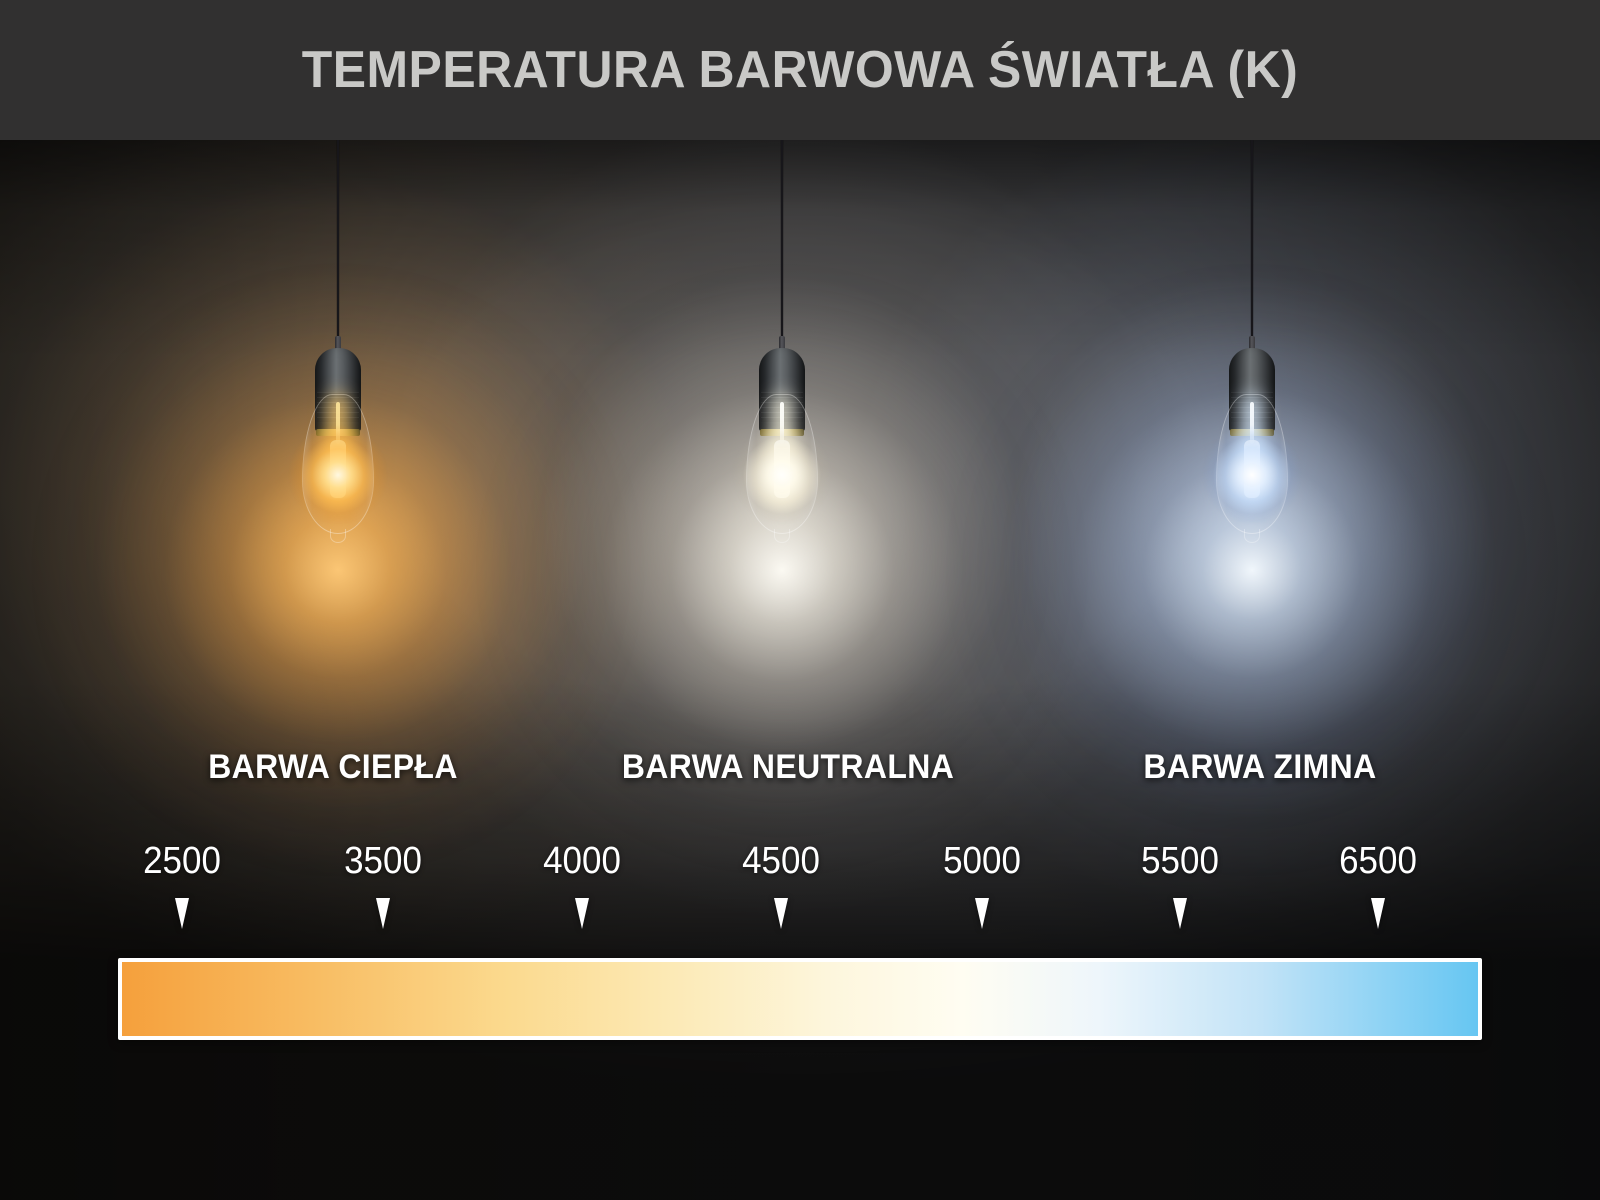  Describe the element at coordinates (982, 861) in the screenshot. I see `tick-value-5000: 5000` at that location.